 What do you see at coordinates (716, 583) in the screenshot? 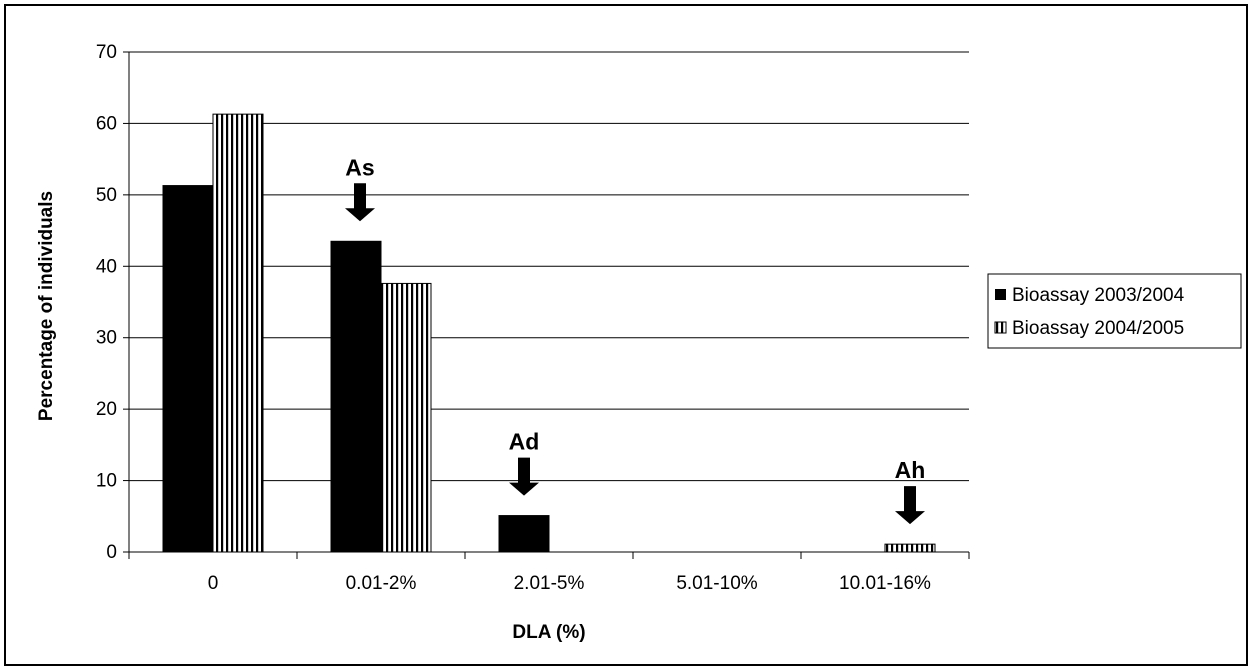
I see `x-tick-label: 5.01-10%` at bounding box center [716, 583].